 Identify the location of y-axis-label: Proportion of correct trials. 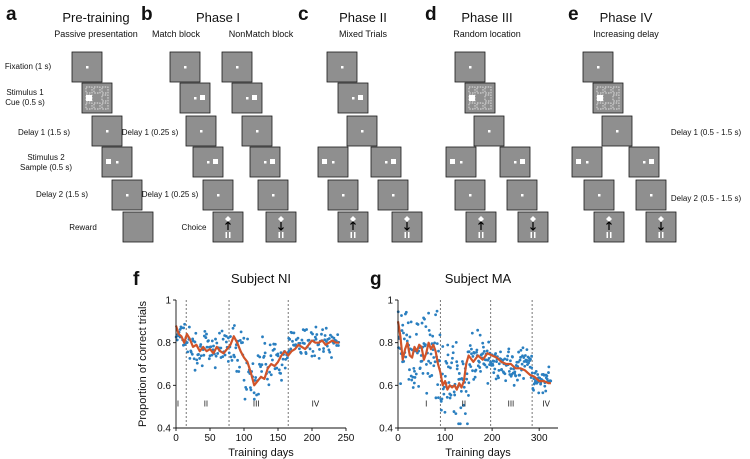
(143, 364).